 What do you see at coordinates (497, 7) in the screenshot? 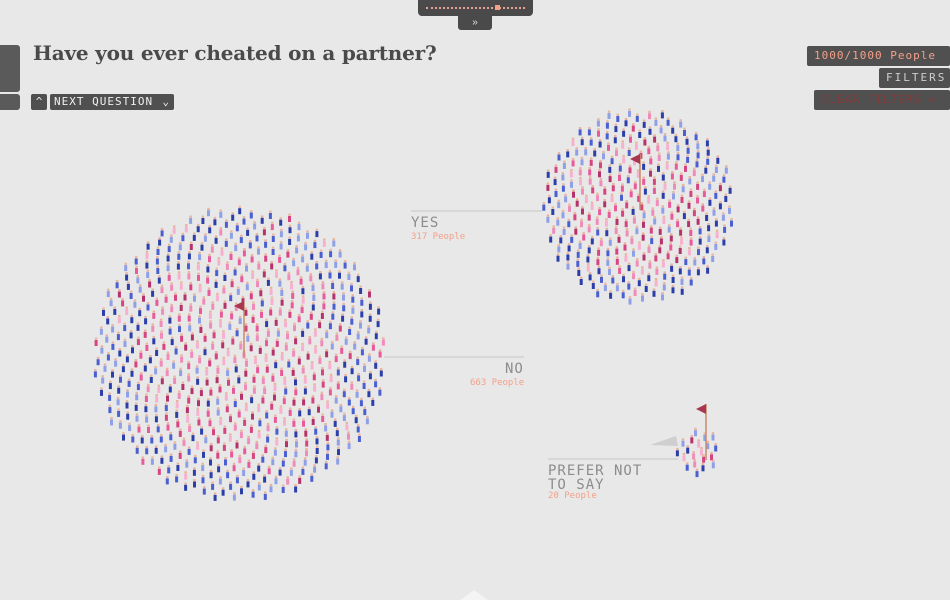
I see `timeline-knob` at bounding box center [497, 7].